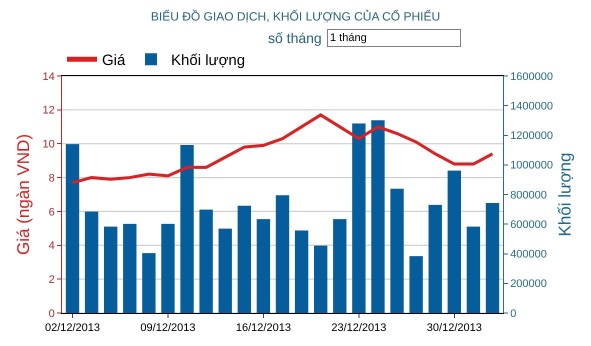 This screenshot has height=346, width=591. Describe the element at coordinates (528, 254) in the screenshot. I see `y2-tick-label: 400000` at that location.